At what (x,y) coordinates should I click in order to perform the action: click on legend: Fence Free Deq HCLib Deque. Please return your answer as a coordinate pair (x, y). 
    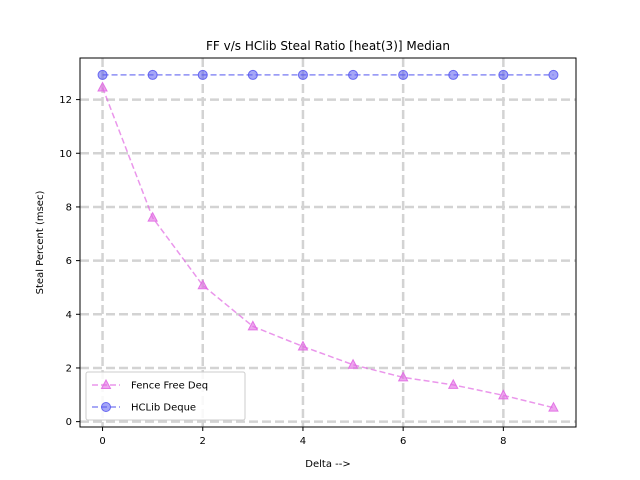
    Looking at the image, I should click on (165, 396).